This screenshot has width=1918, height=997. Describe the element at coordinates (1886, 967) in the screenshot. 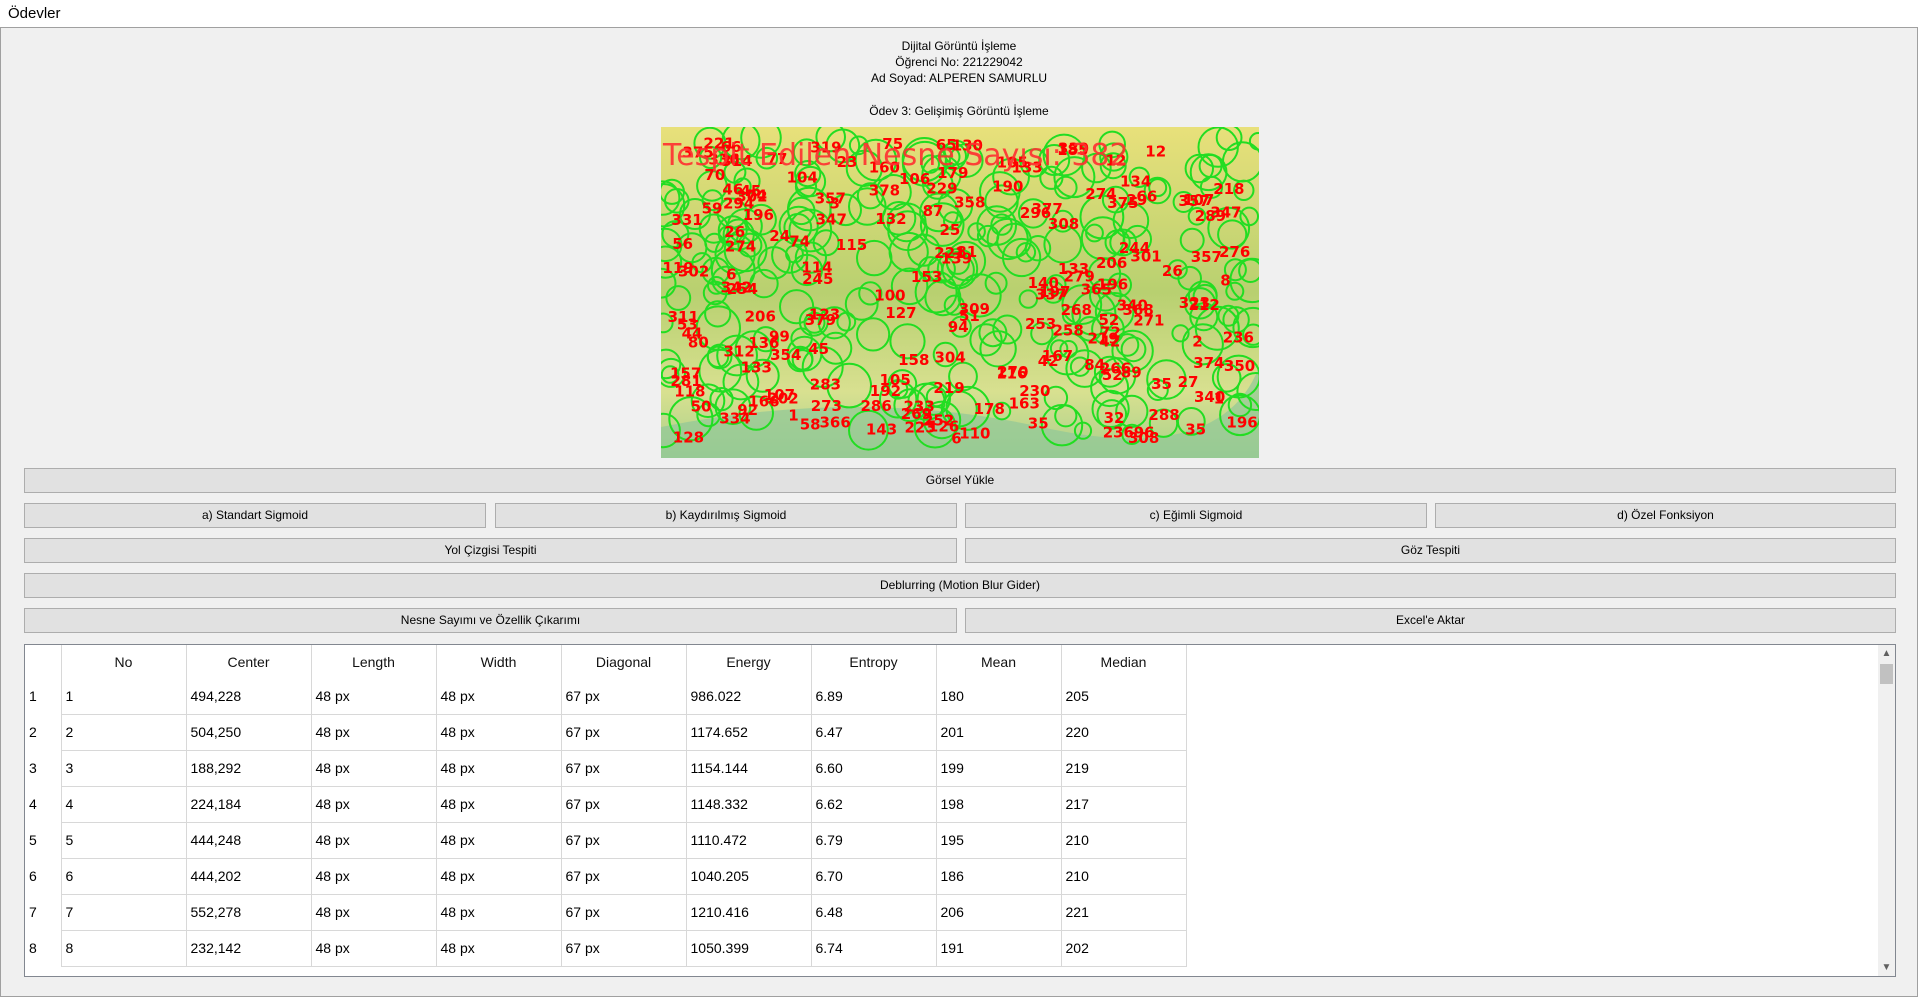

I see `scroll-down-icon: ▼` at that location.